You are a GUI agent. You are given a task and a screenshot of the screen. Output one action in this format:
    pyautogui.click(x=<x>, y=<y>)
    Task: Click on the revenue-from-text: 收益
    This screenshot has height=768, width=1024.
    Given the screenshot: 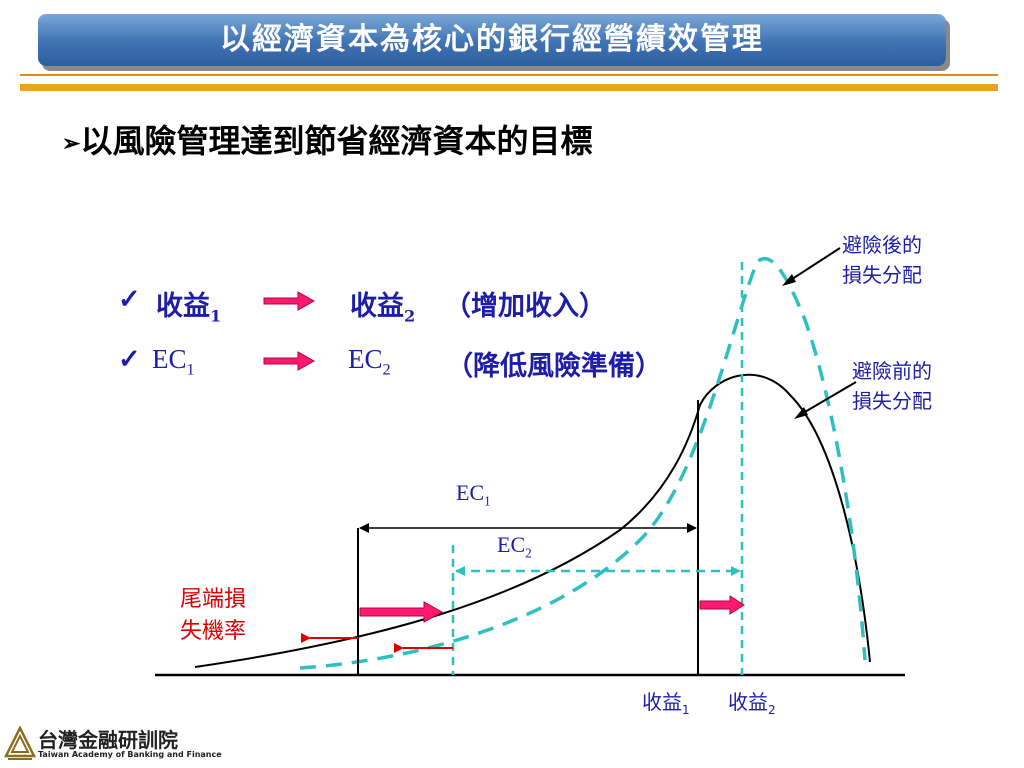 What is the action you would take?
    pyautogui.click(x=183, y=306)
    